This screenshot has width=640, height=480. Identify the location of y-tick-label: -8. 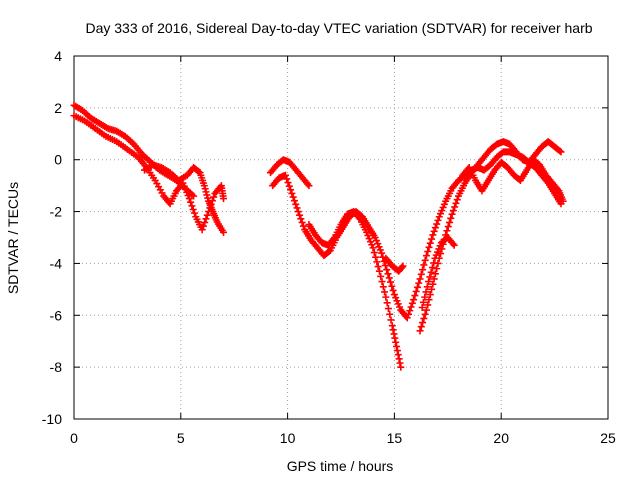
(56, 367).